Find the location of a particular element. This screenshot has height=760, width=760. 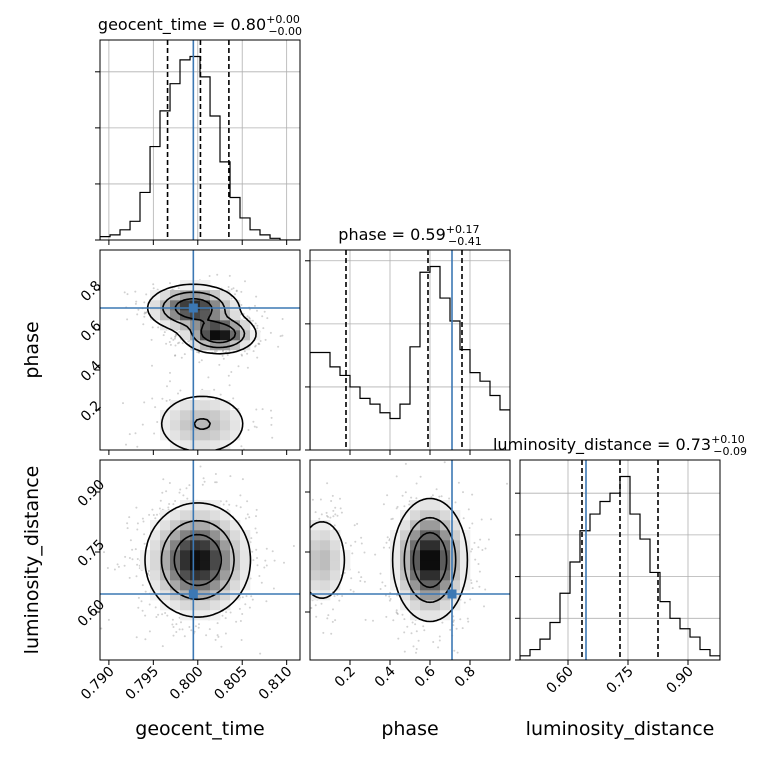

y-tick-label: 0.8 is located at coordinates (91, 291).